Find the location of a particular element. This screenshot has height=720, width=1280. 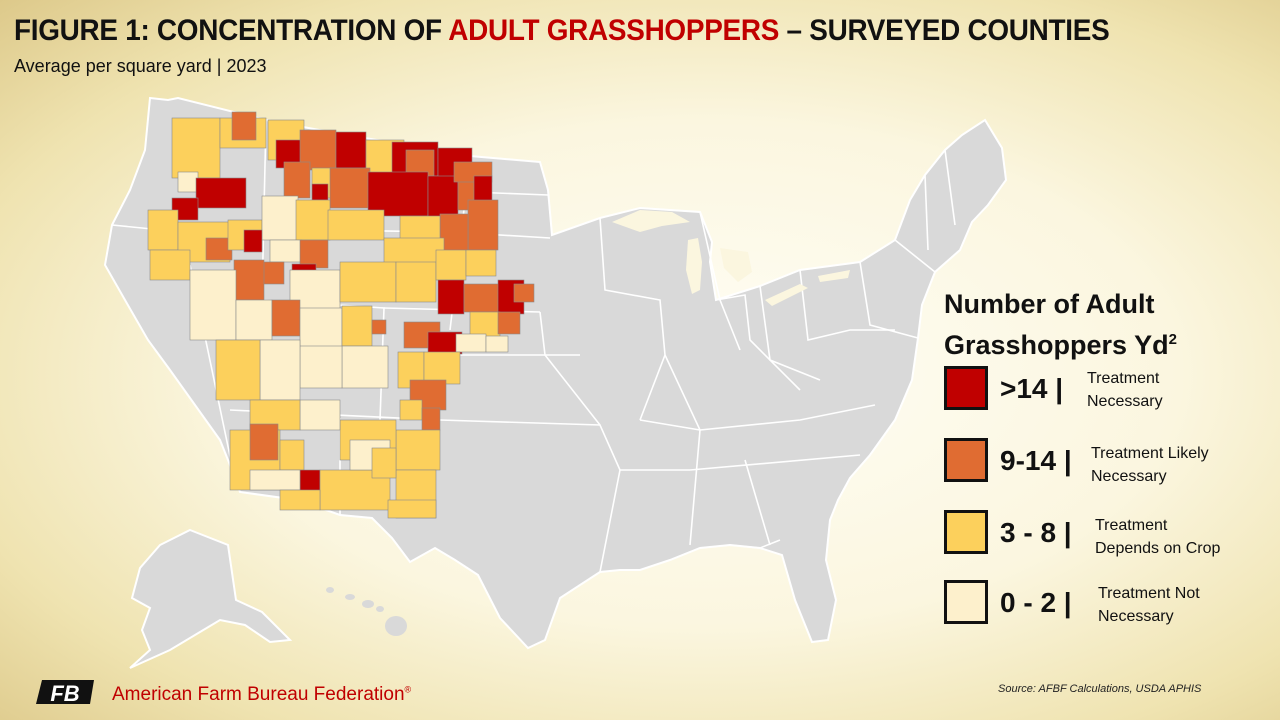

title-suffix: – SURVEYED COUNTIES is located at coordinates (944, 30).